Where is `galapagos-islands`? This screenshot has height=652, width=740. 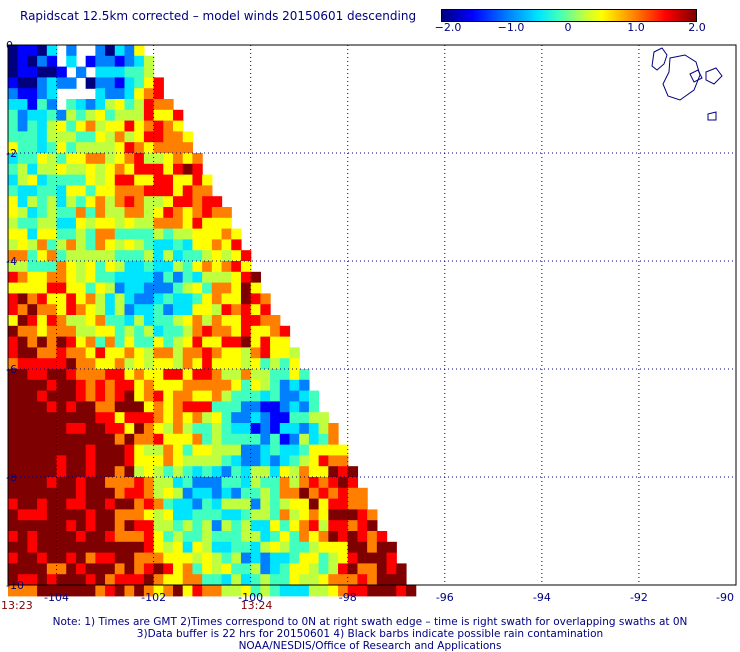 galapagos-islands is located at coordinates (687, 84).